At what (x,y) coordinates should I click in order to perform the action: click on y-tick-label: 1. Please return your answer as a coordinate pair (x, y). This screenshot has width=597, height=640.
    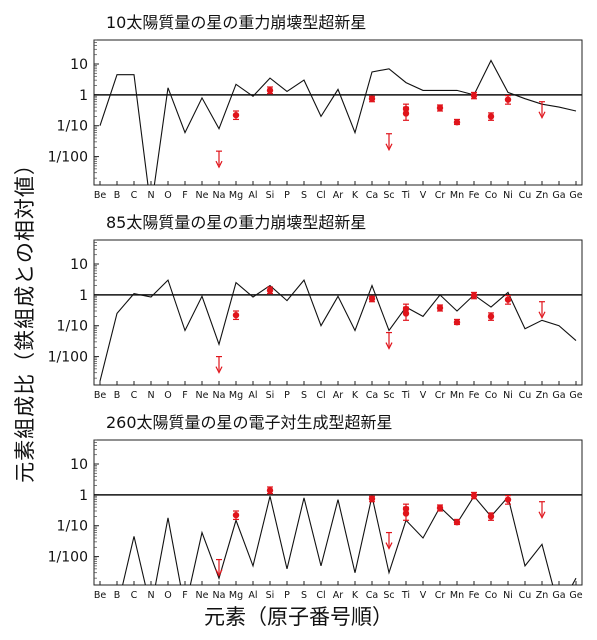
    Looking at the image, I should click on (83, 96).